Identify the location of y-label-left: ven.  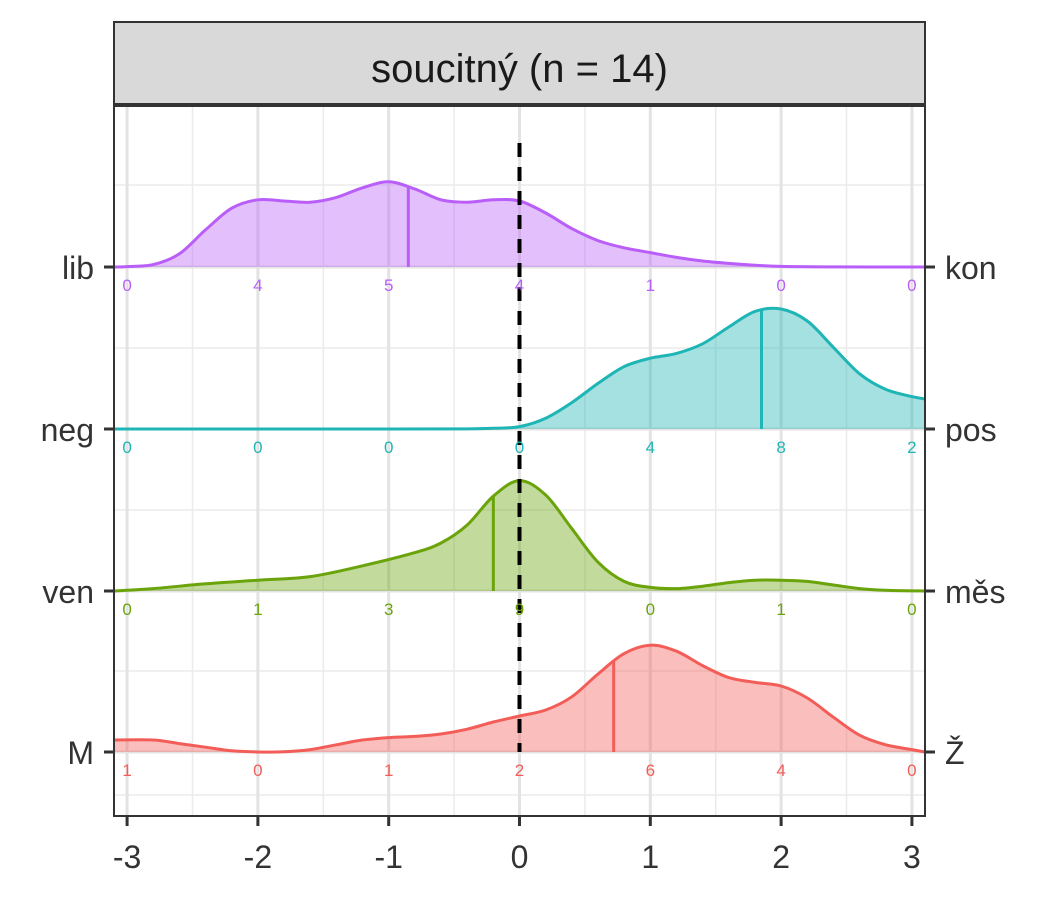
(68, 592).